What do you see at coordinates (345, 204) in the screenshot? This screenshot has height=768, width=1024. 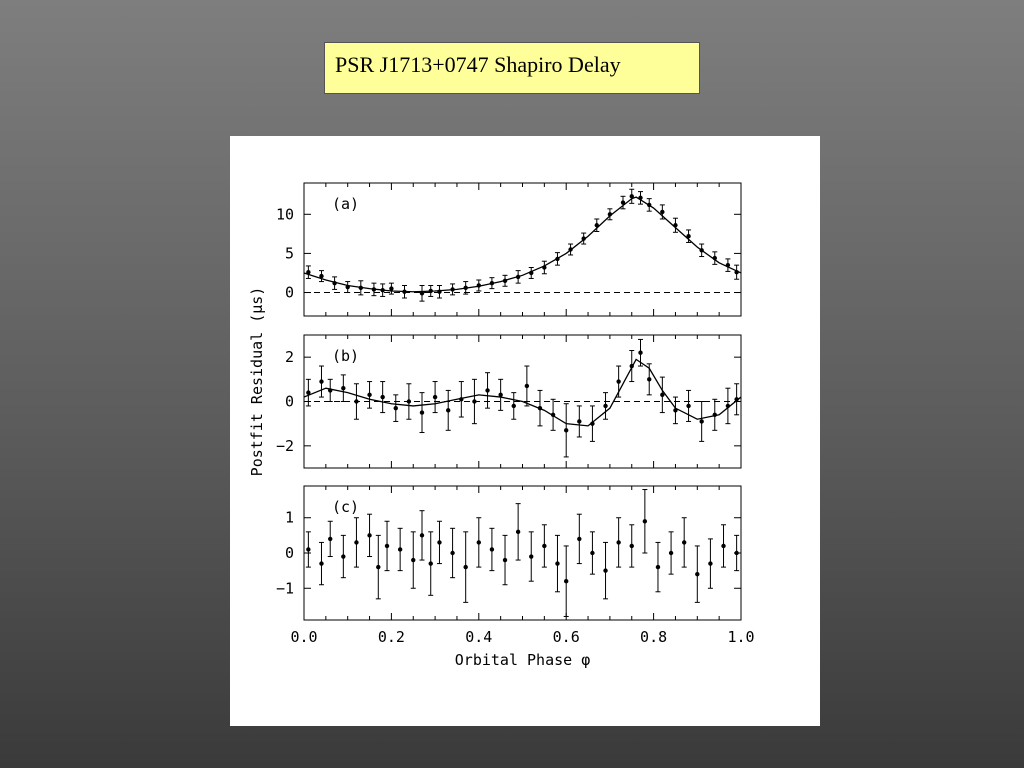 I see `panel-label: (a)` at bounding box center [345, 204].